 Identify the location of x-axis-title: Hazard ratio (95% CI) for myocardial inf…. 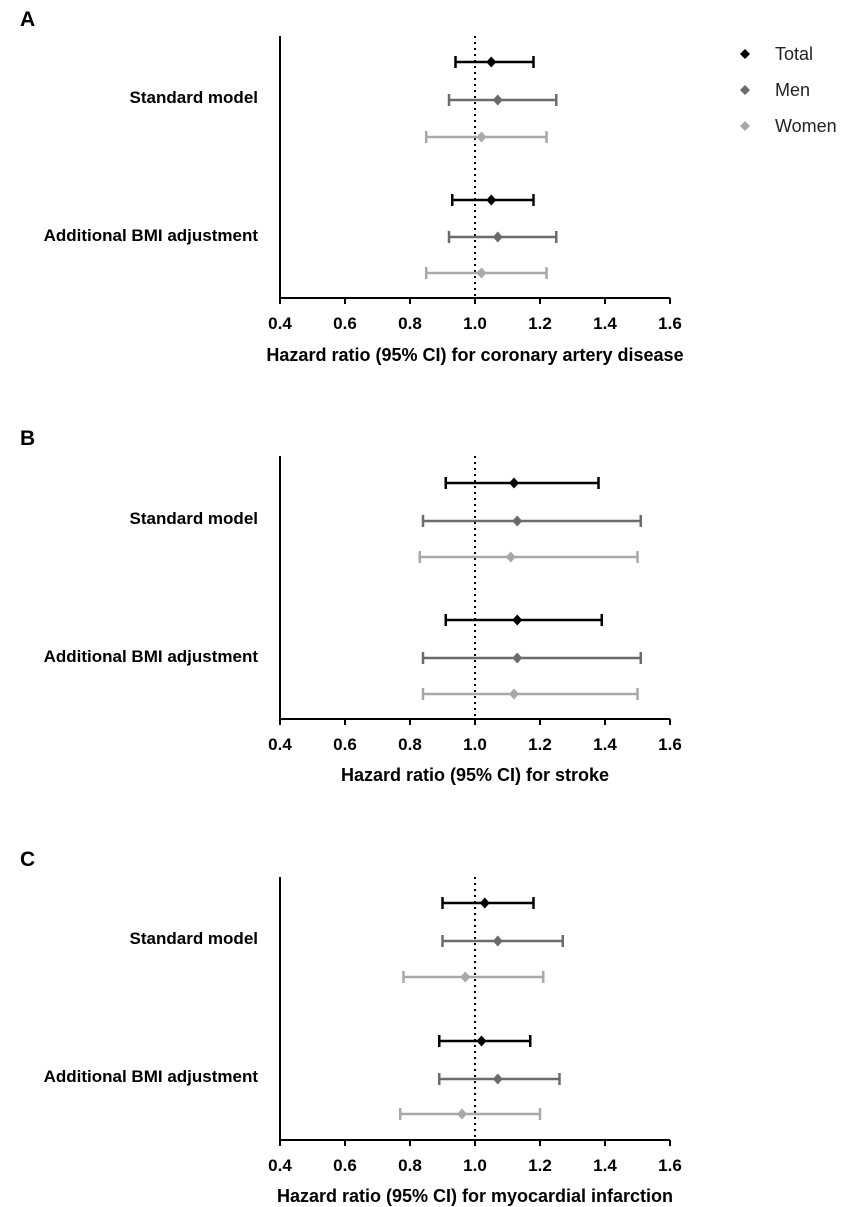
(475, 1196).